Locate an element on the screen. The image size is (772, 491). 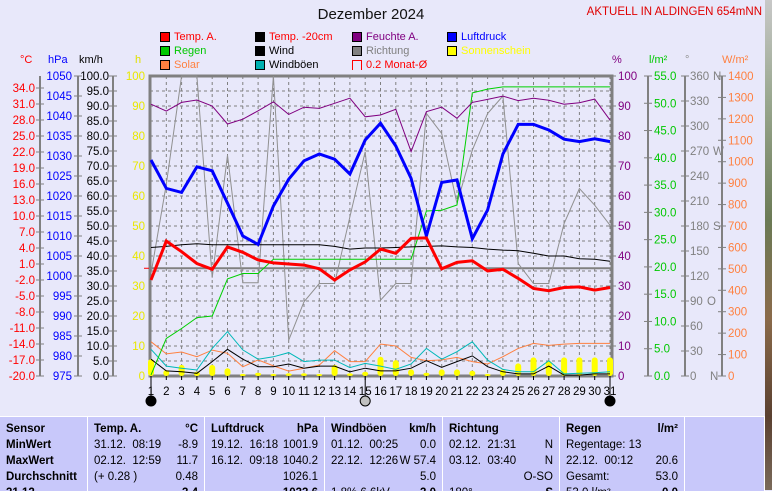
x-tick-label-day: 19 is located at coordinates (426, 392).